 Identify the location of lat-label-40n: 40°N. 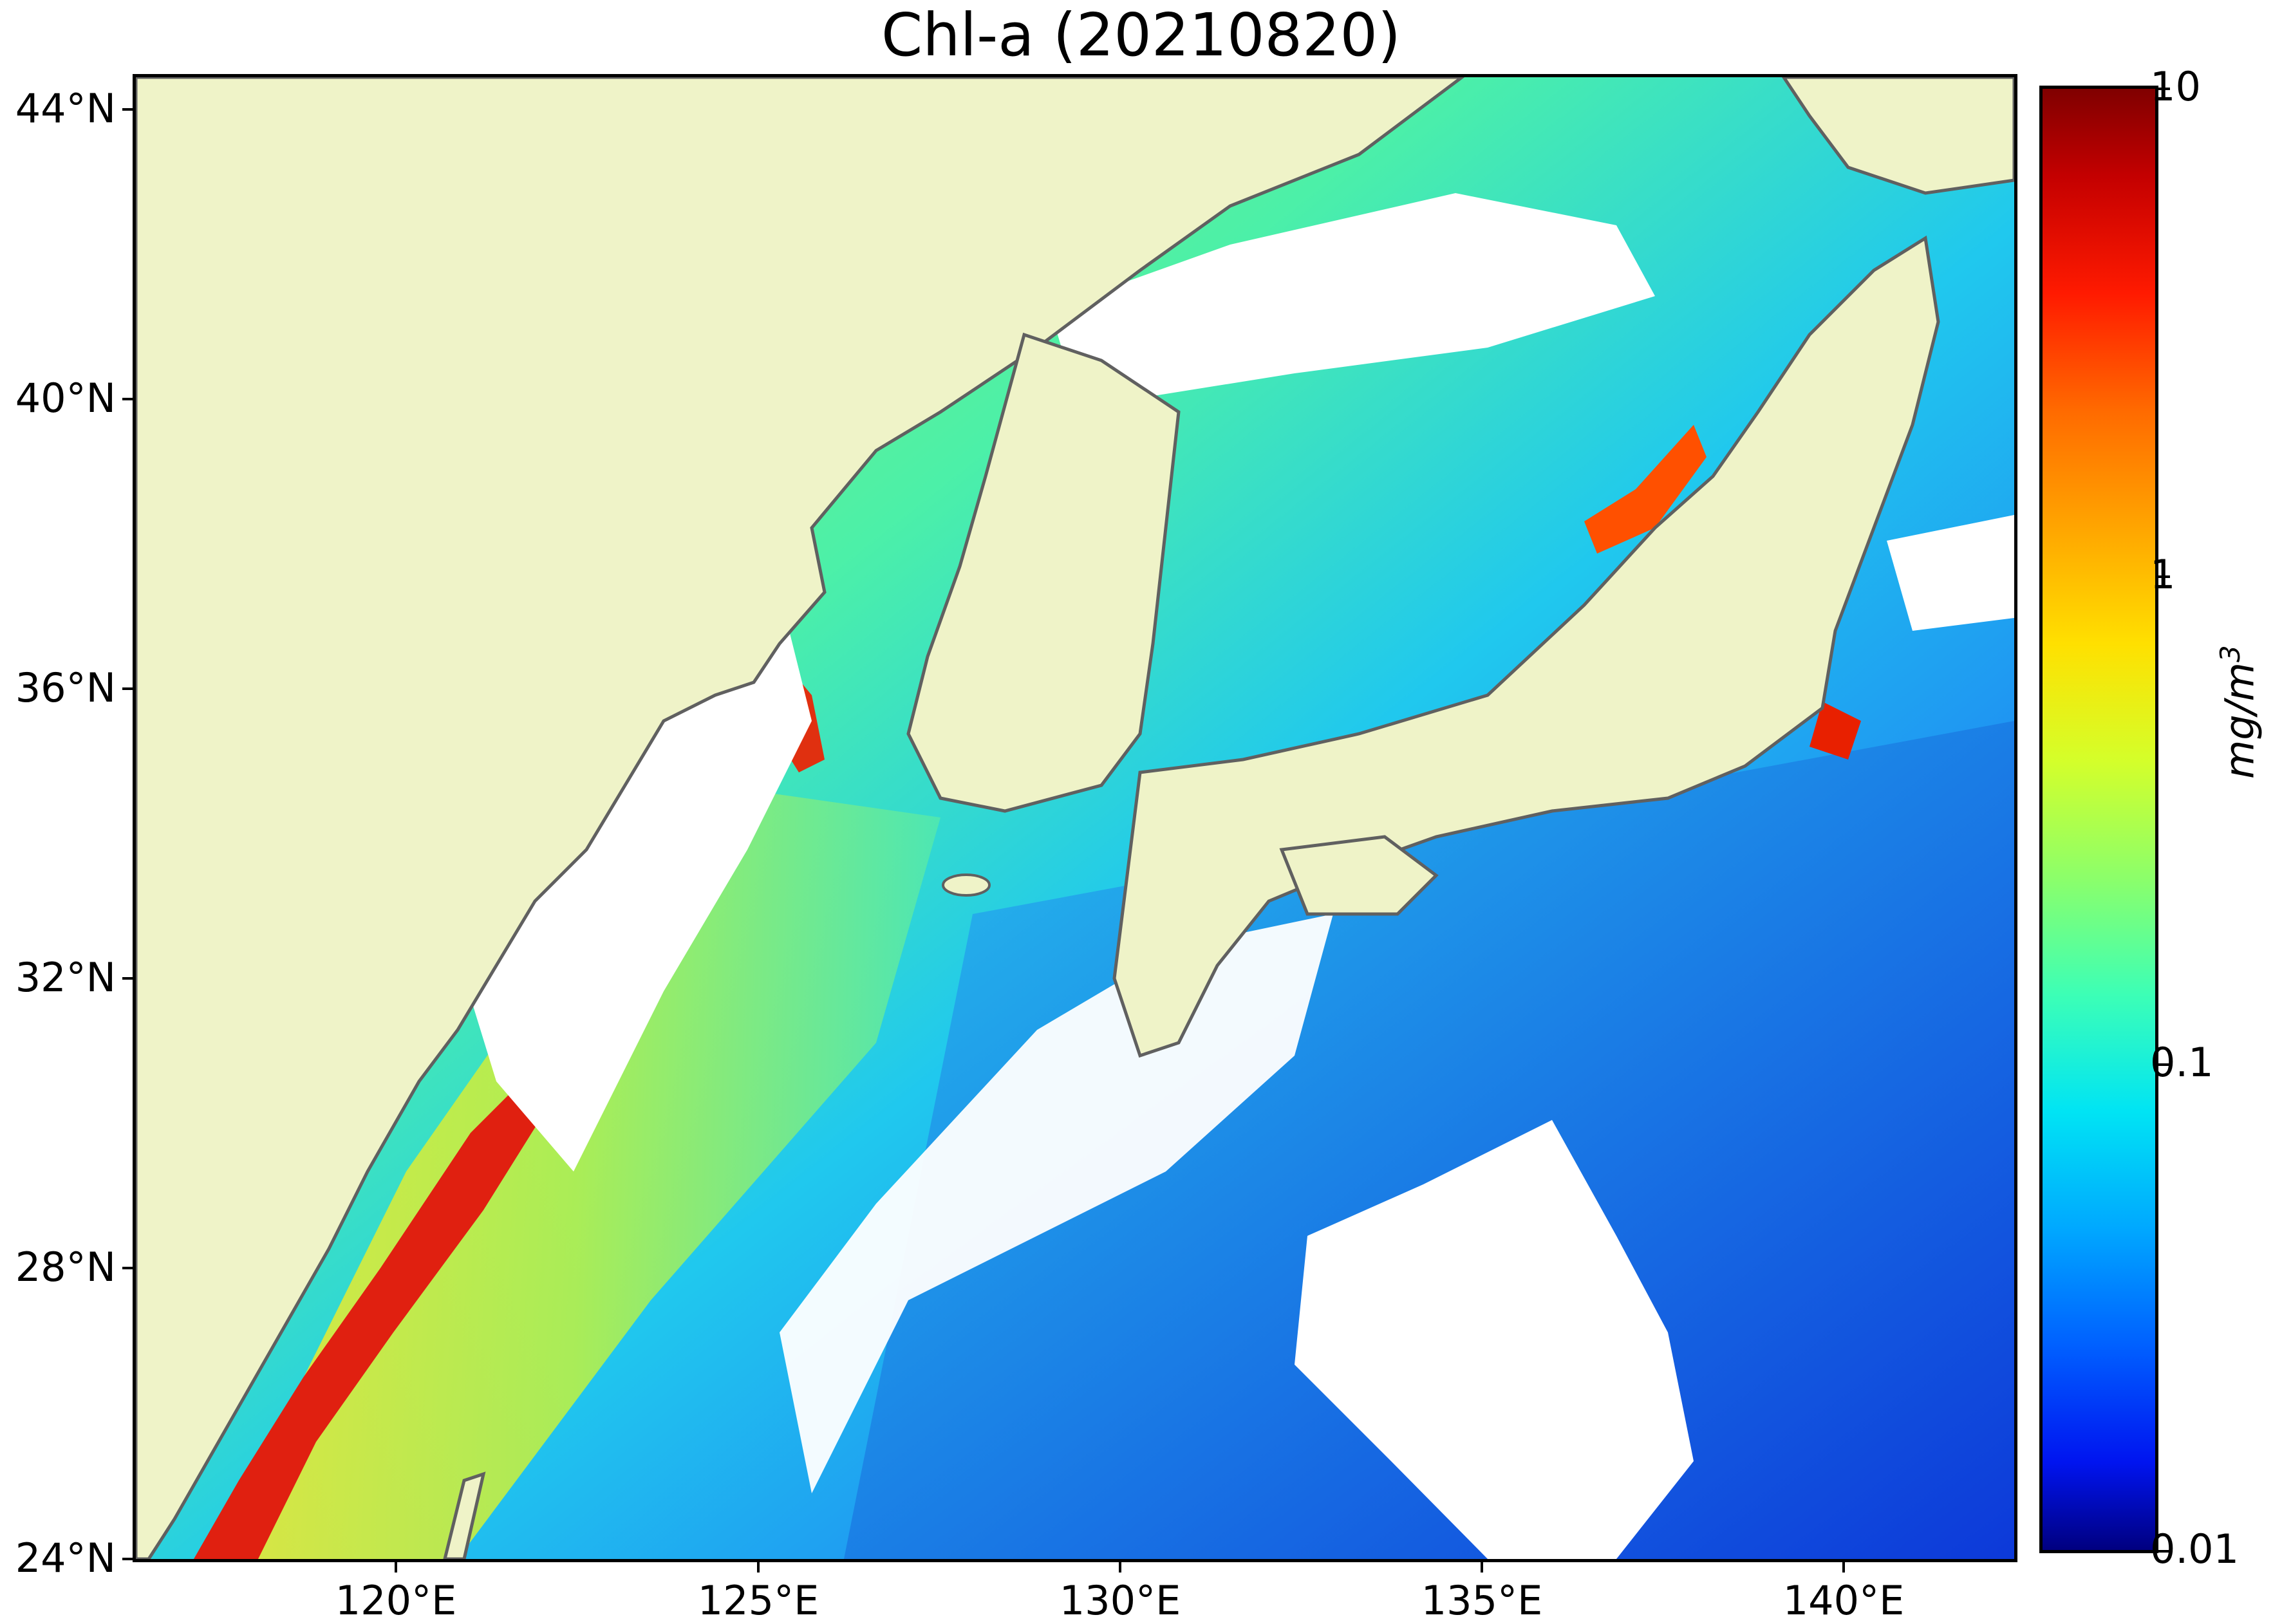
(65, 398).